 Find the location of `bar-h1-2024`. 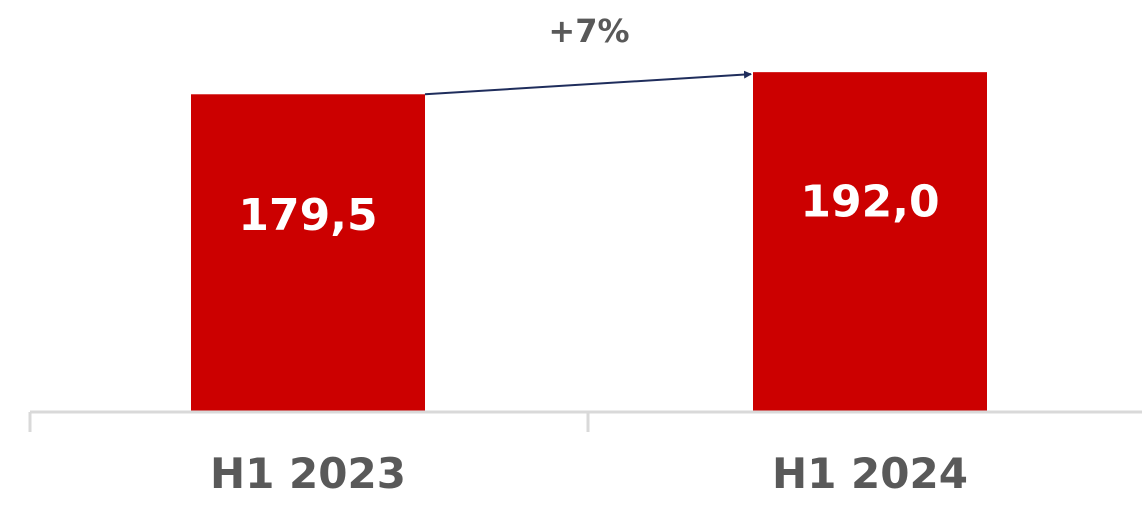

bar-h1-2024 is located at coordinates (870, 242).